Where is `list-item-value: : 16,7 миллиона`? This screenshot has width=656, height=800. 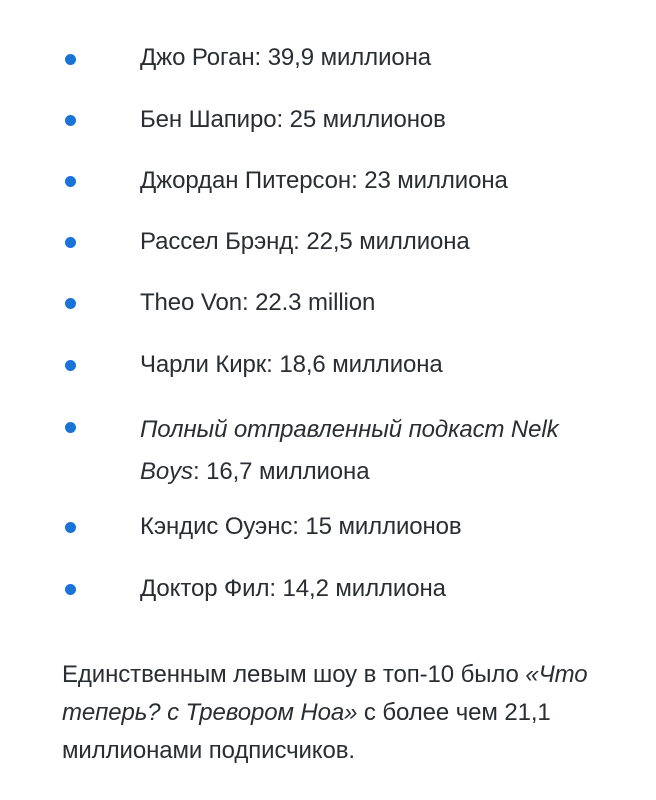
list-item-value: : 16,7 миллиона is located at coordinates (281, 471).